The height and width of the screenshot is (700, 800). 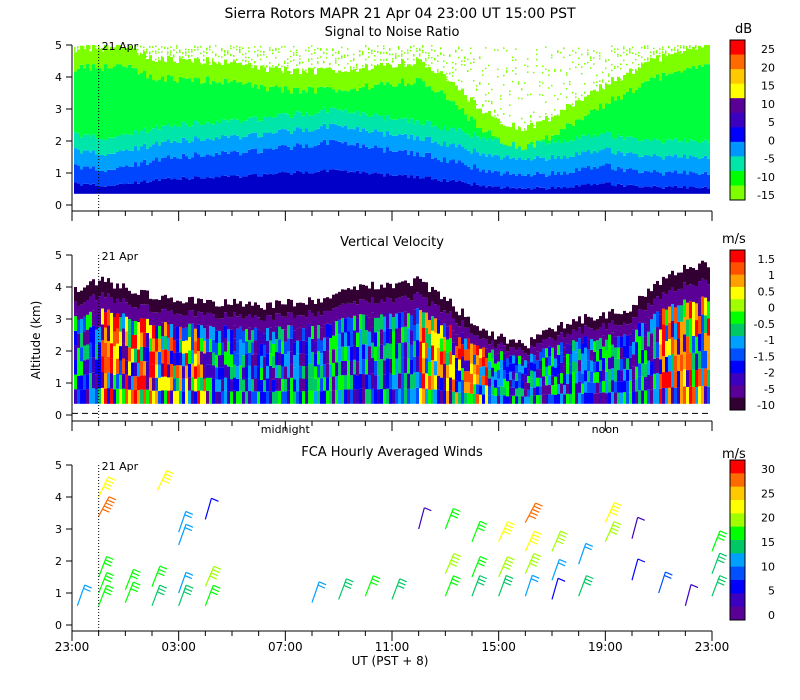 What do you see at coordinates (767, 259) in the screenshot?
I see `colorbar-tick-label: 1.5` at bounding box center [767, 259].